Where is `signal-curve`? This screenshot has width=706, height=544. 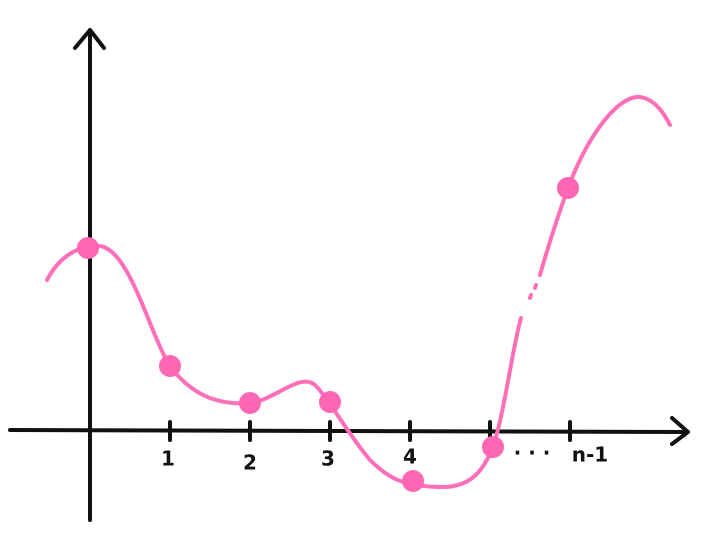
signal-curve is located at coordinates (605, 185).